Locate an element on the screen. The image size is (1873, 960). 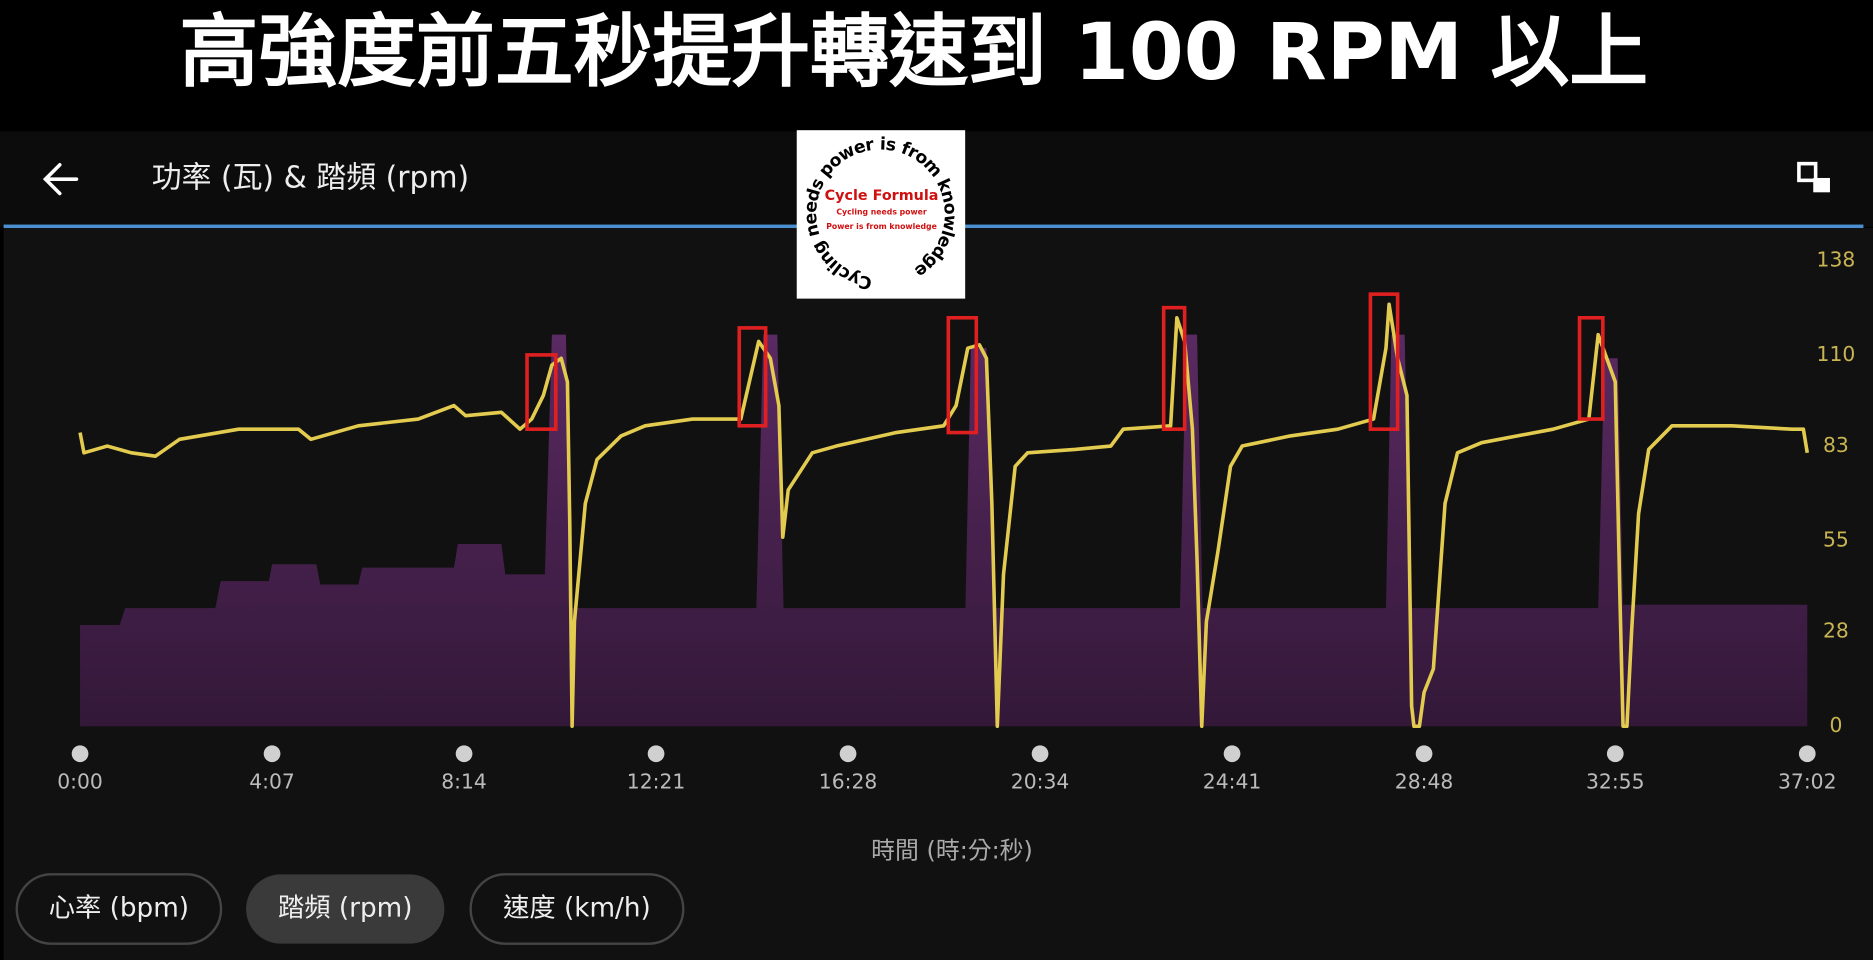
y-tick-label: 110 is located at coordinates (1836, 354).